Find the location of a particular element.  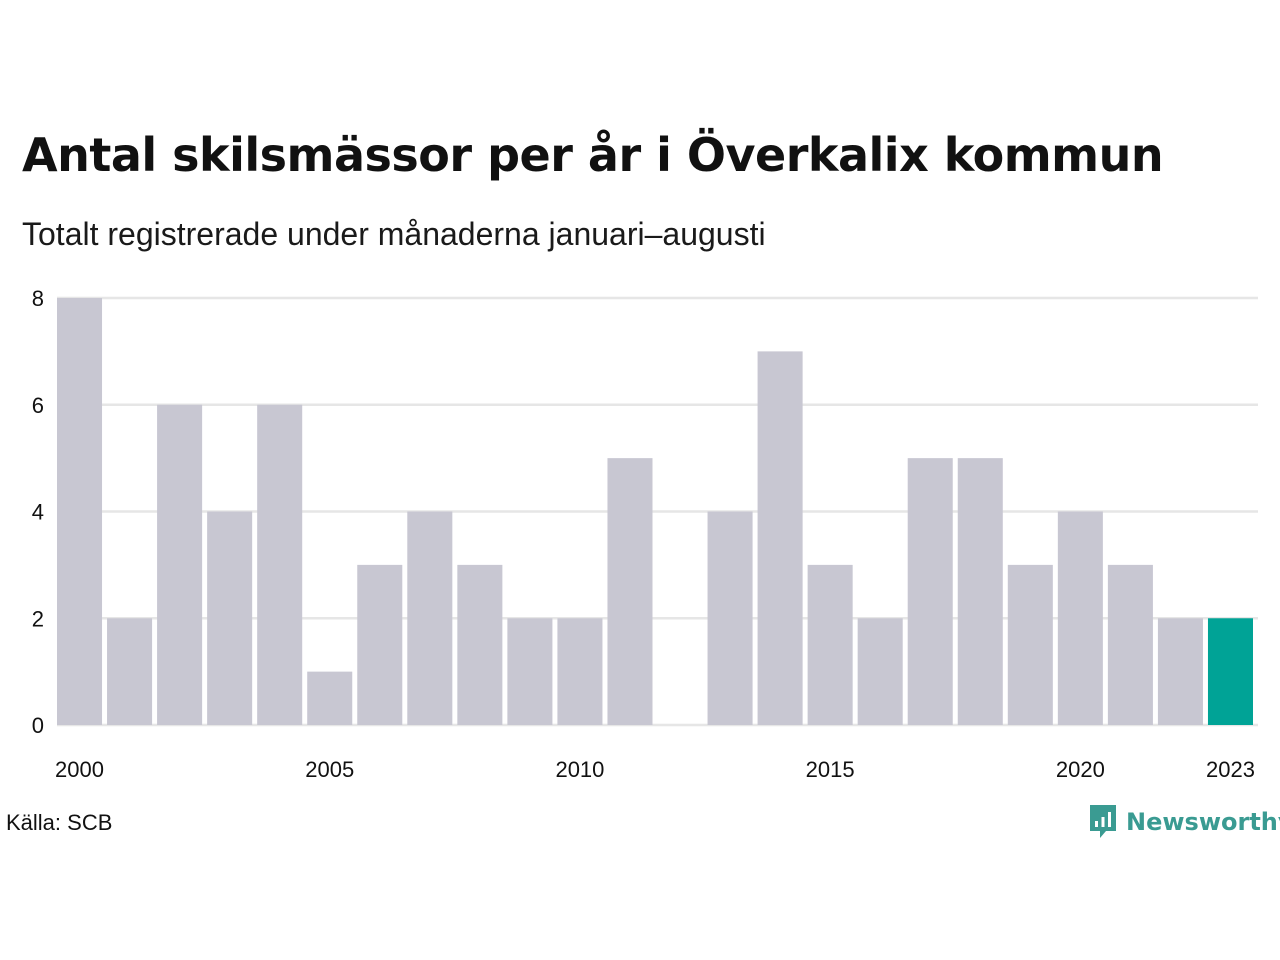

source-note: Källa: SCB is located at coordinates (59, 822).